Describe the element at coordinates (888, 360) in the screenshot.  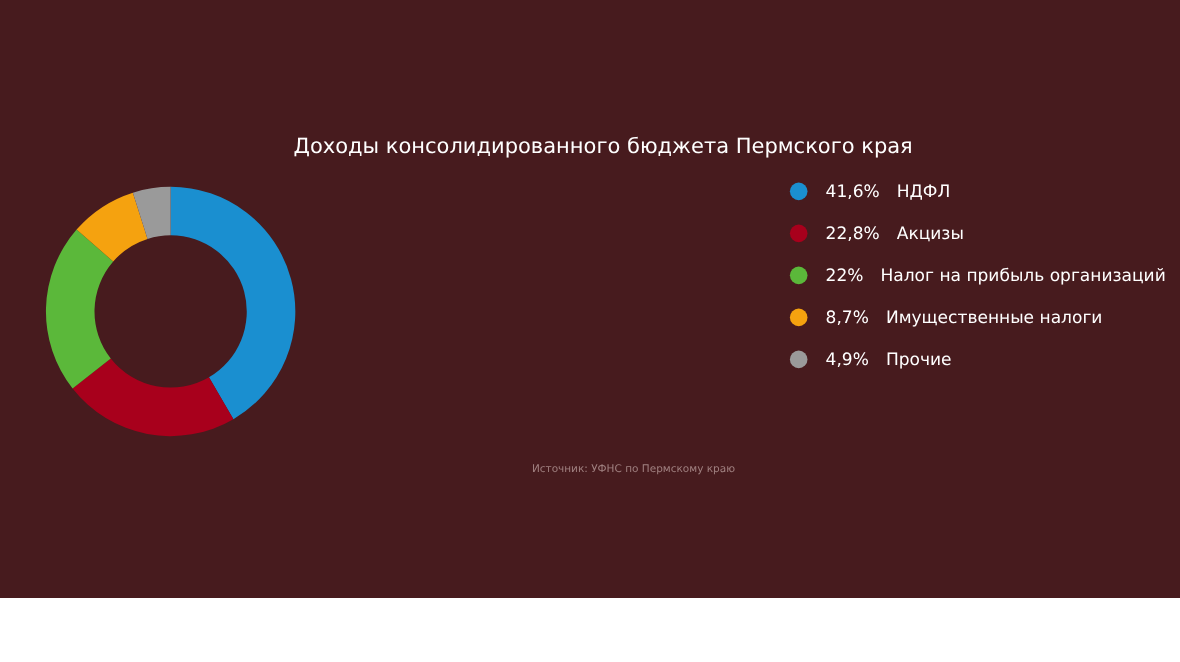
I see `legend-label: 4,9% Прочие` at that location.